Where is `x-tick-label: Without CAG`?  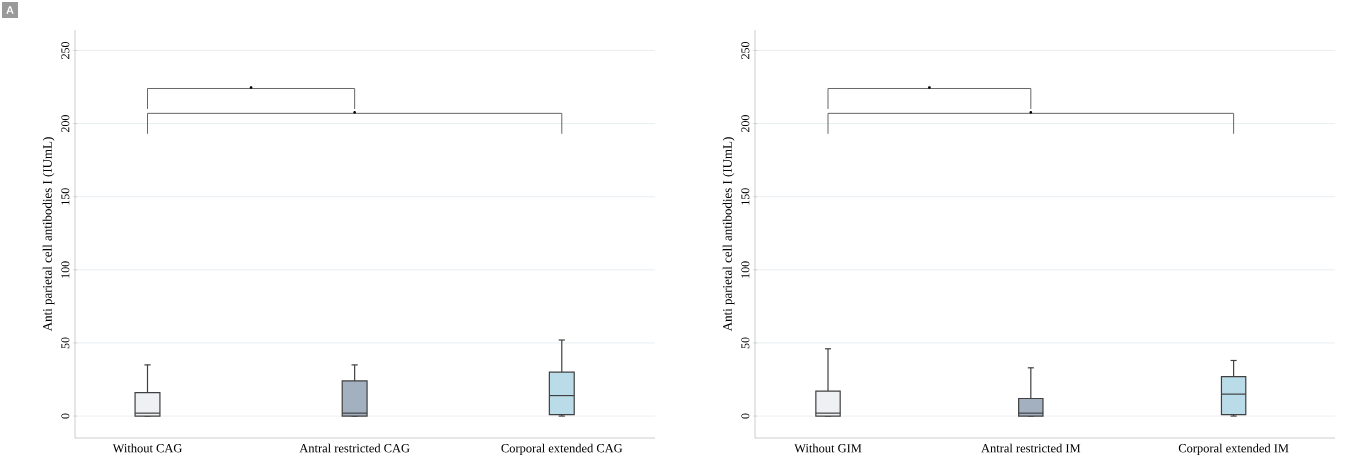 x-tick-label: Without CAG is located at coordinates (147, 448).